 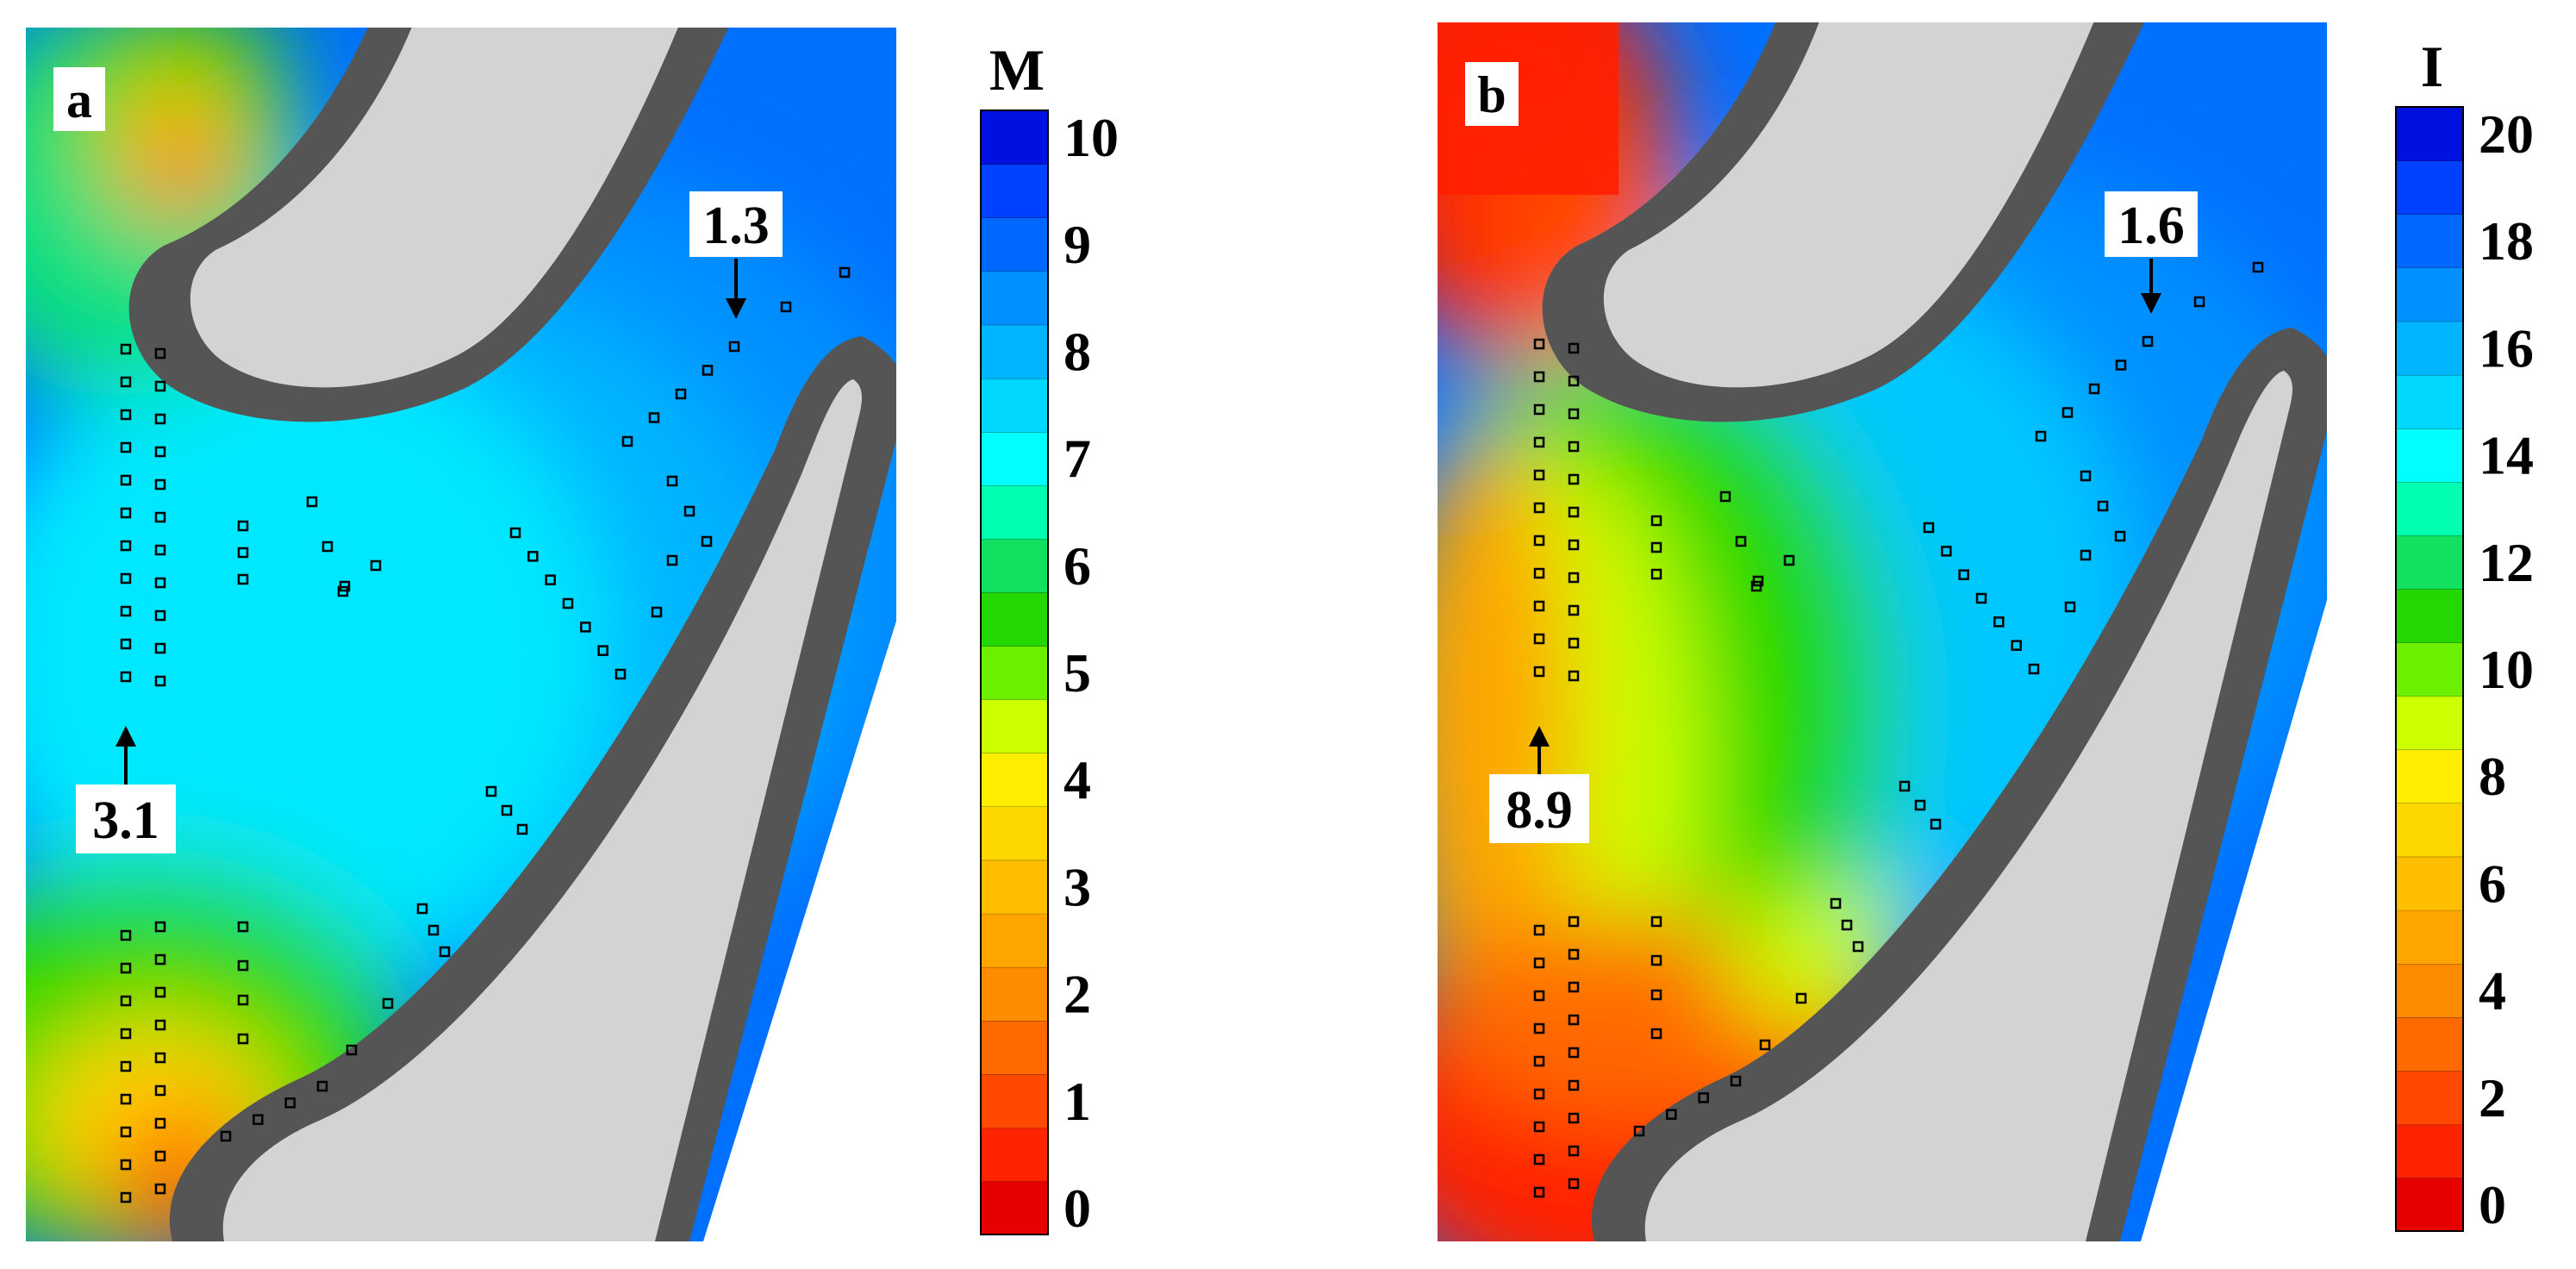 I want to click on annotation-box-b-left, so click(x=1539, y=808).